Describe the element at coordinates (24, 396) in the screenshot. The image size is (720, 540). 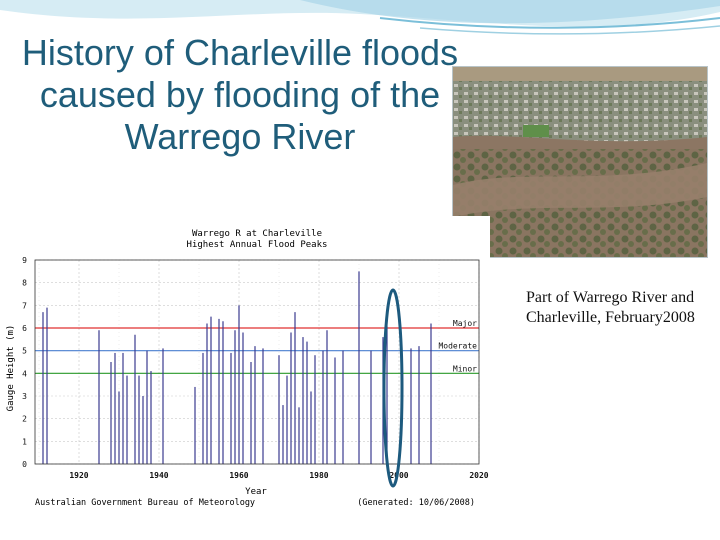
I see `y-tick-label: 3` at that location.